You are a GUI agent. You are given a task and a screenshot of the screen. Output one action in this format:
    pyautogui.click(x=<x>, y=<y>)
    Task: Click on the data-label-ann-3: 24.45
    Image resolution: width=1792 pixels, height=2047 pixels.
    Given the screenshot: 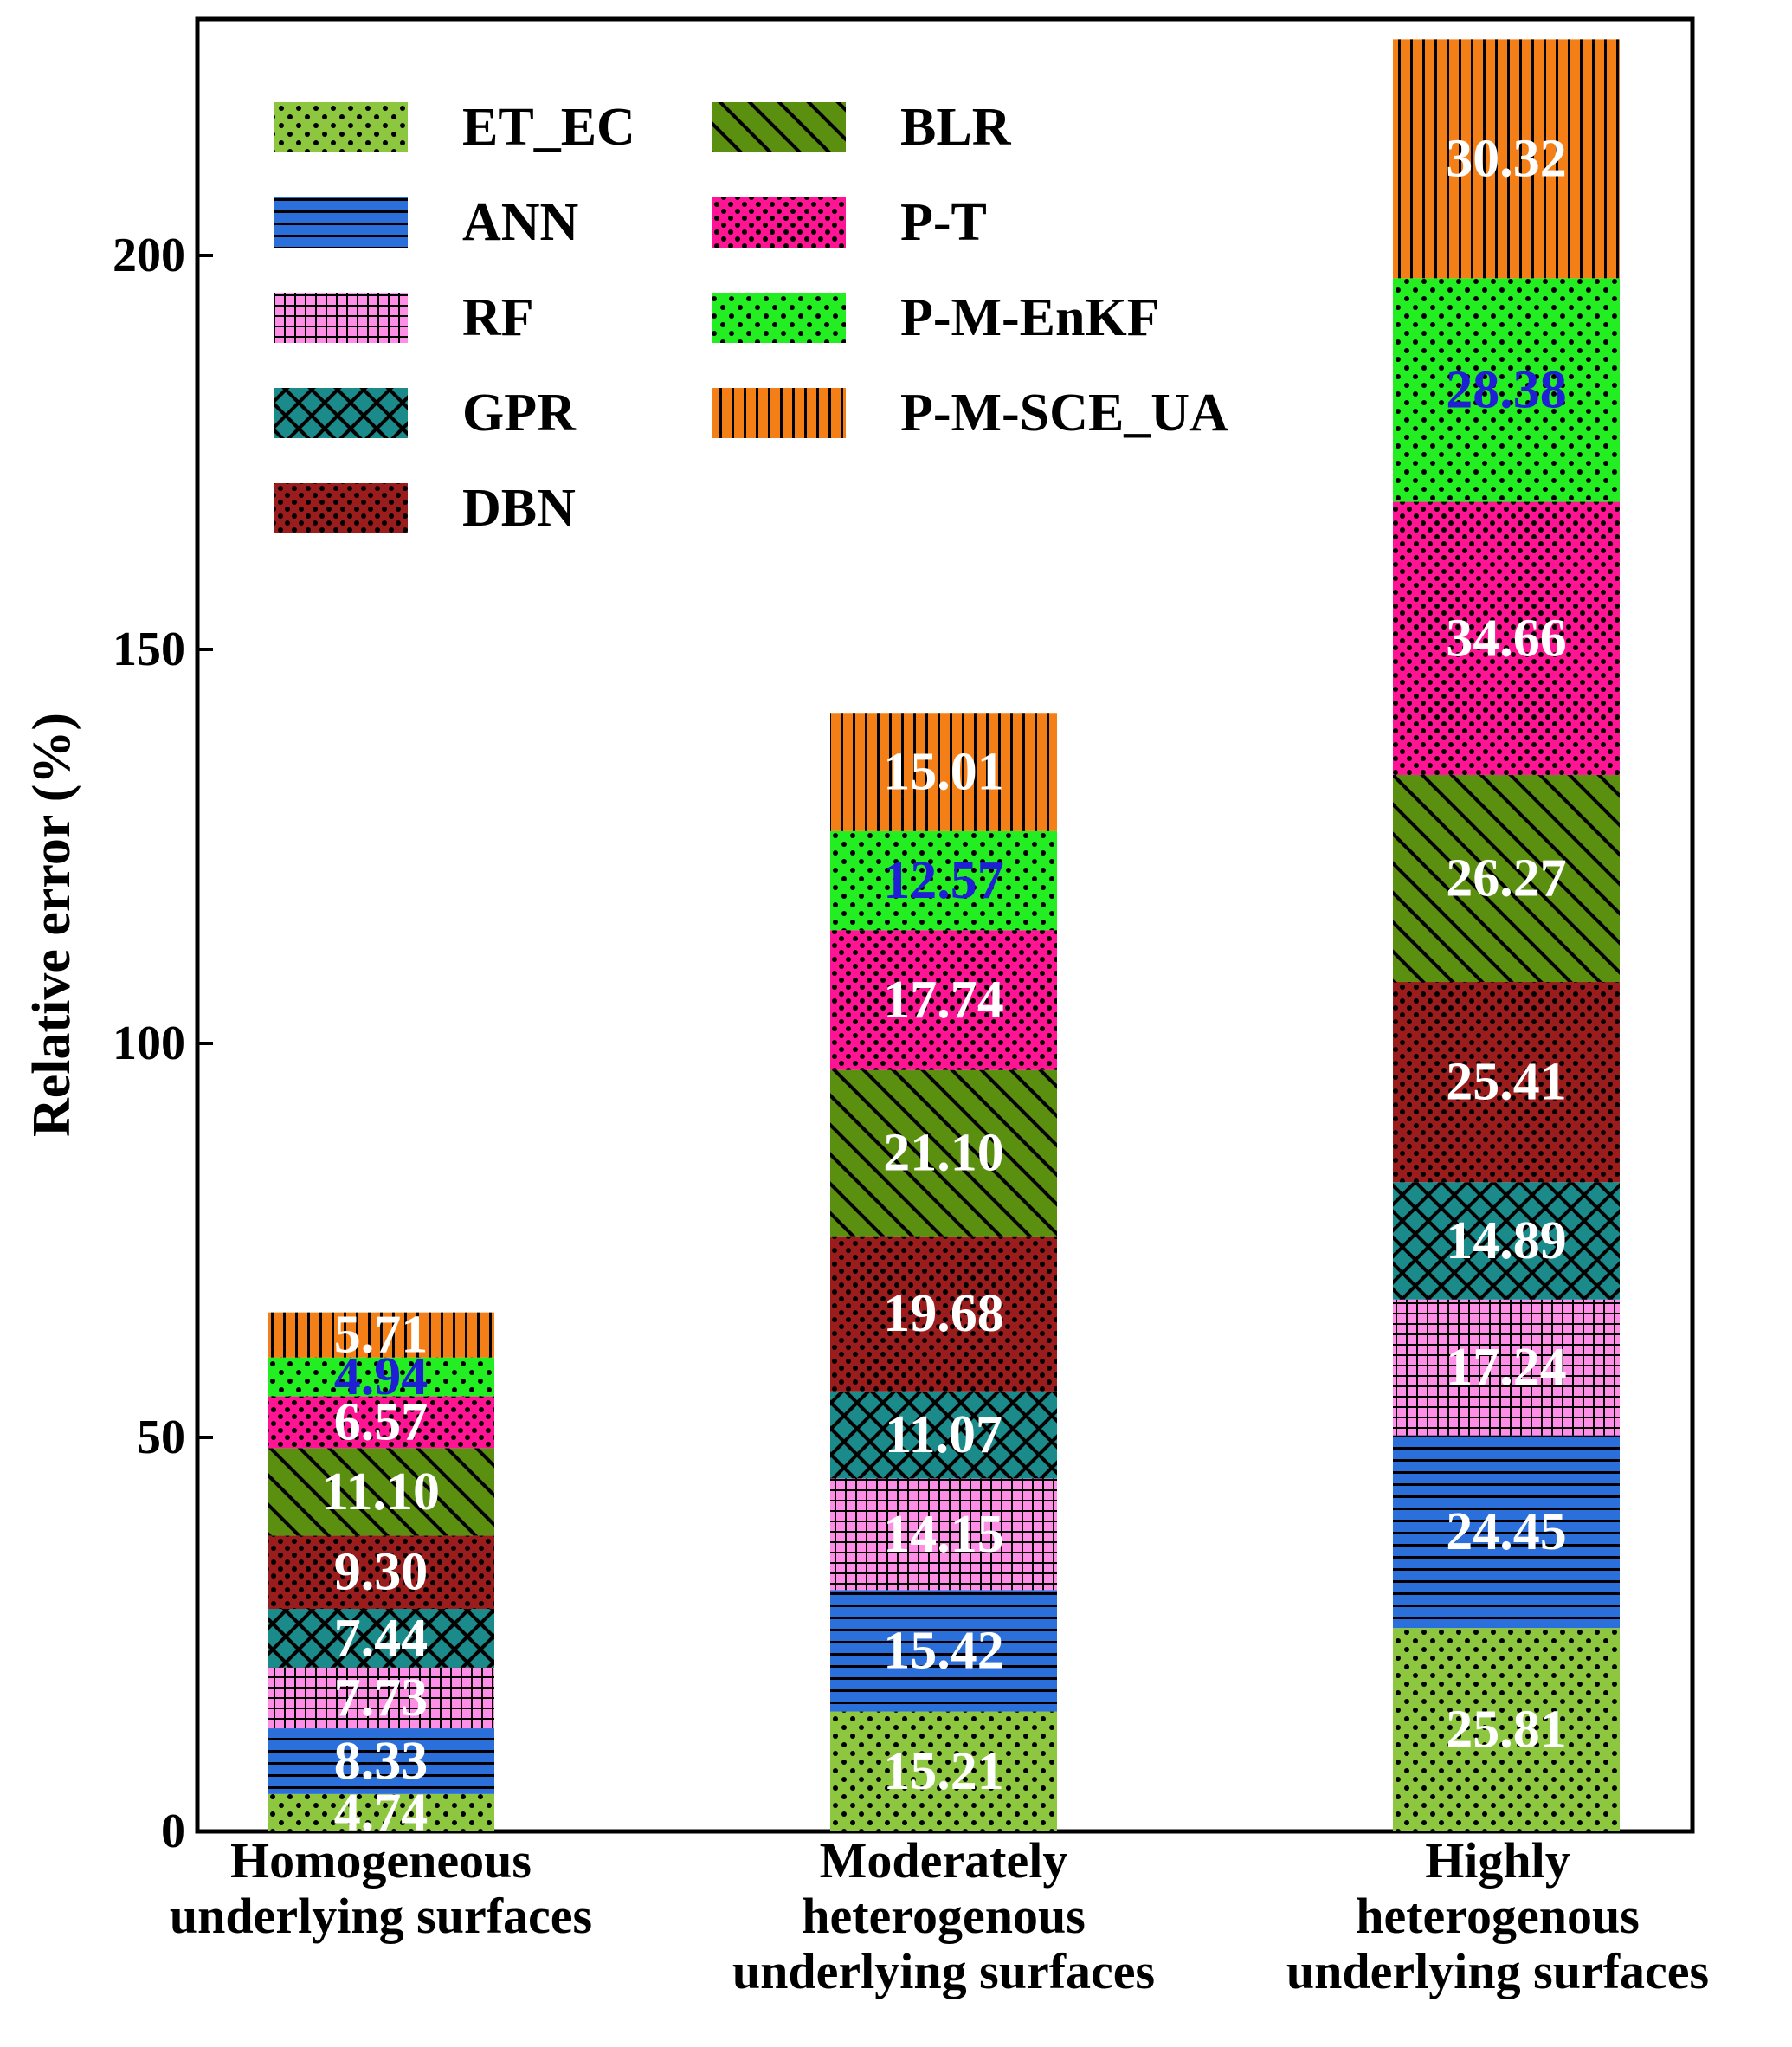 What is the action you would take?
    pyautogui.click(x=1506, y=1532)
    